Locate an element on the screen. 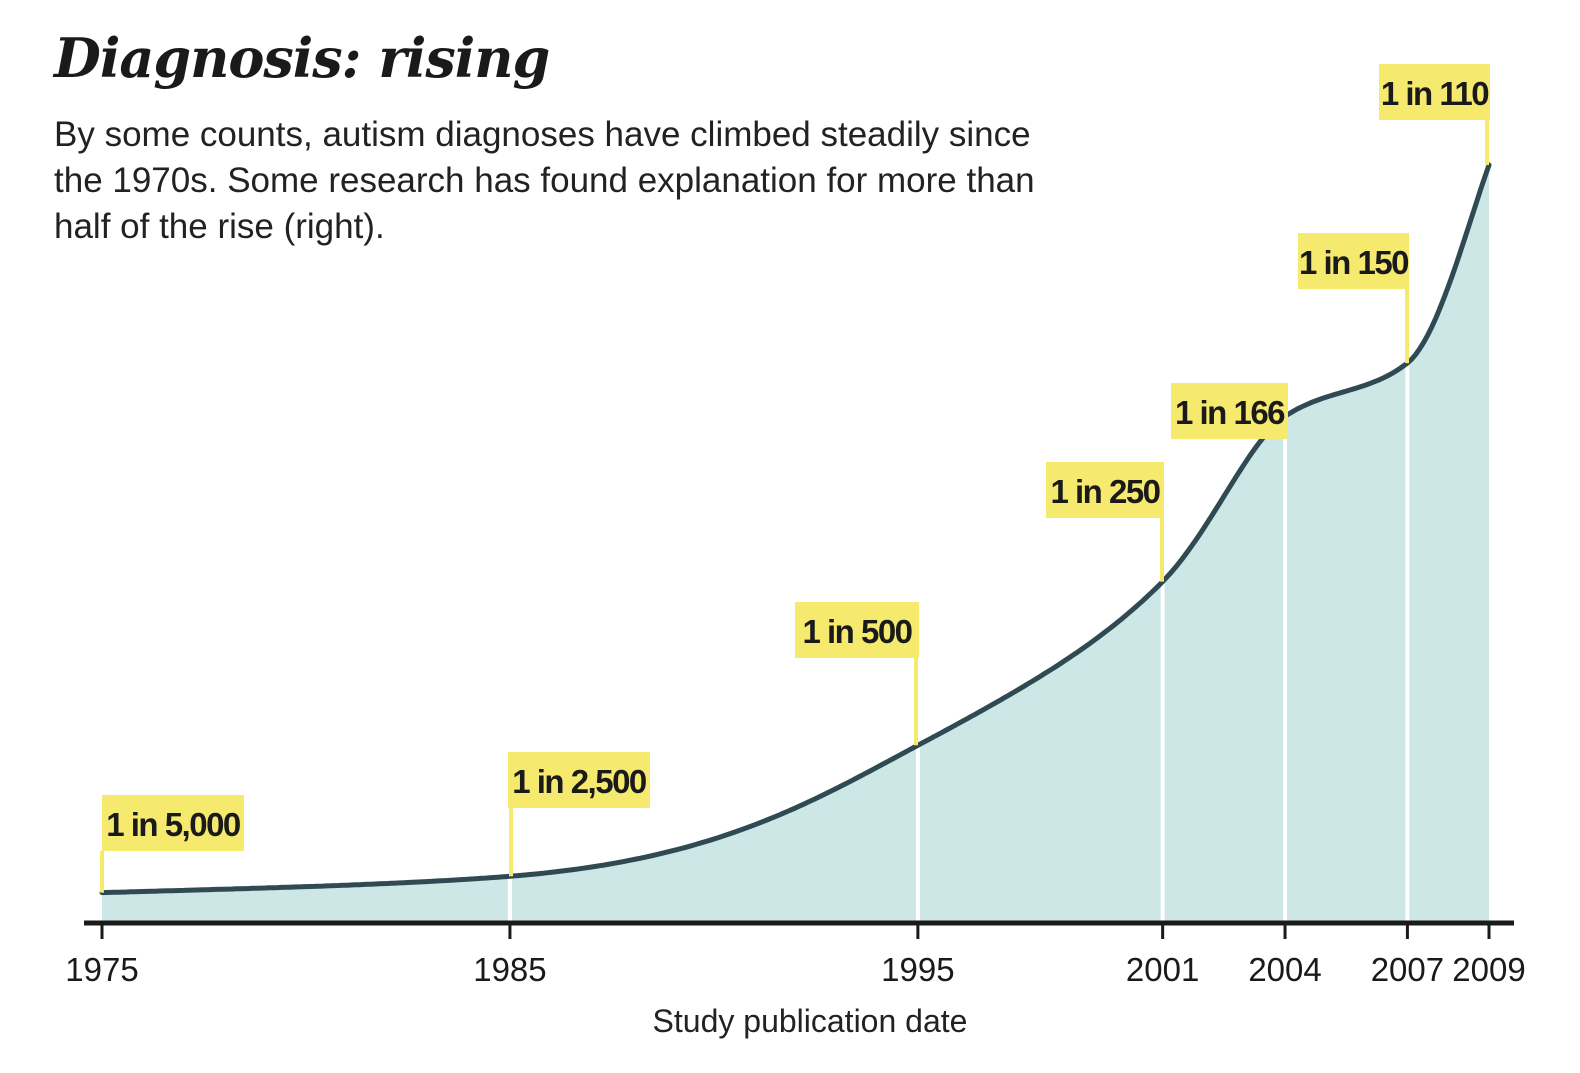 The height and width of the screenshot is (1073, 1580). data-label: 1 in 166 is located at coordinates (1230, 412).